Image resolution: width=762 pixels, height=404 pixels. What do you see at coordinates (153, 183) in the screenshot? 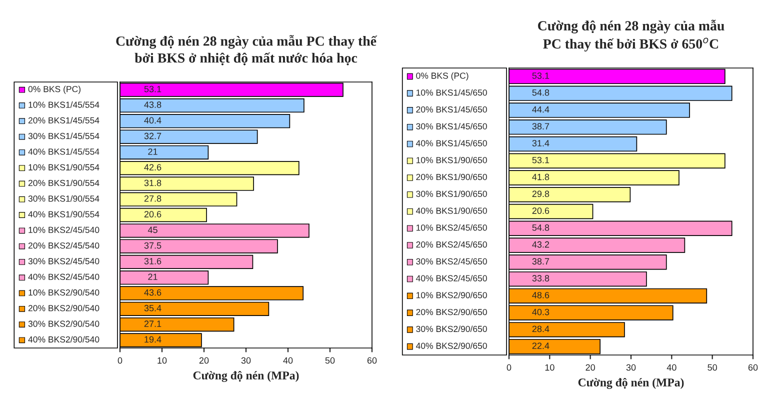
I see `data-label: 31.8` at bounding box center [153, 183].